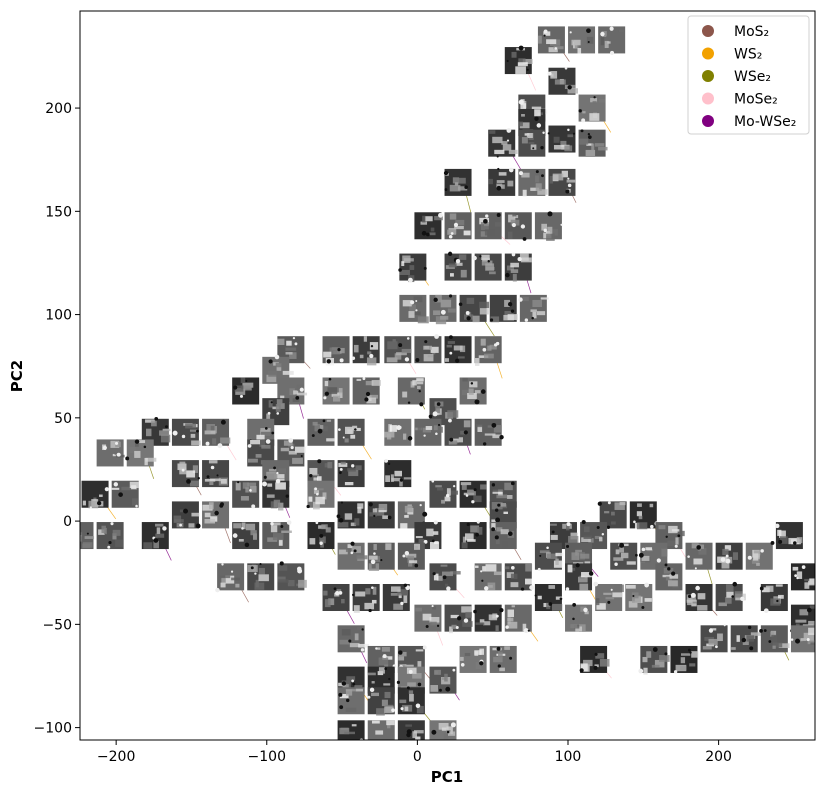  I want to click on y-tick-label: 150, so click(58, 212).